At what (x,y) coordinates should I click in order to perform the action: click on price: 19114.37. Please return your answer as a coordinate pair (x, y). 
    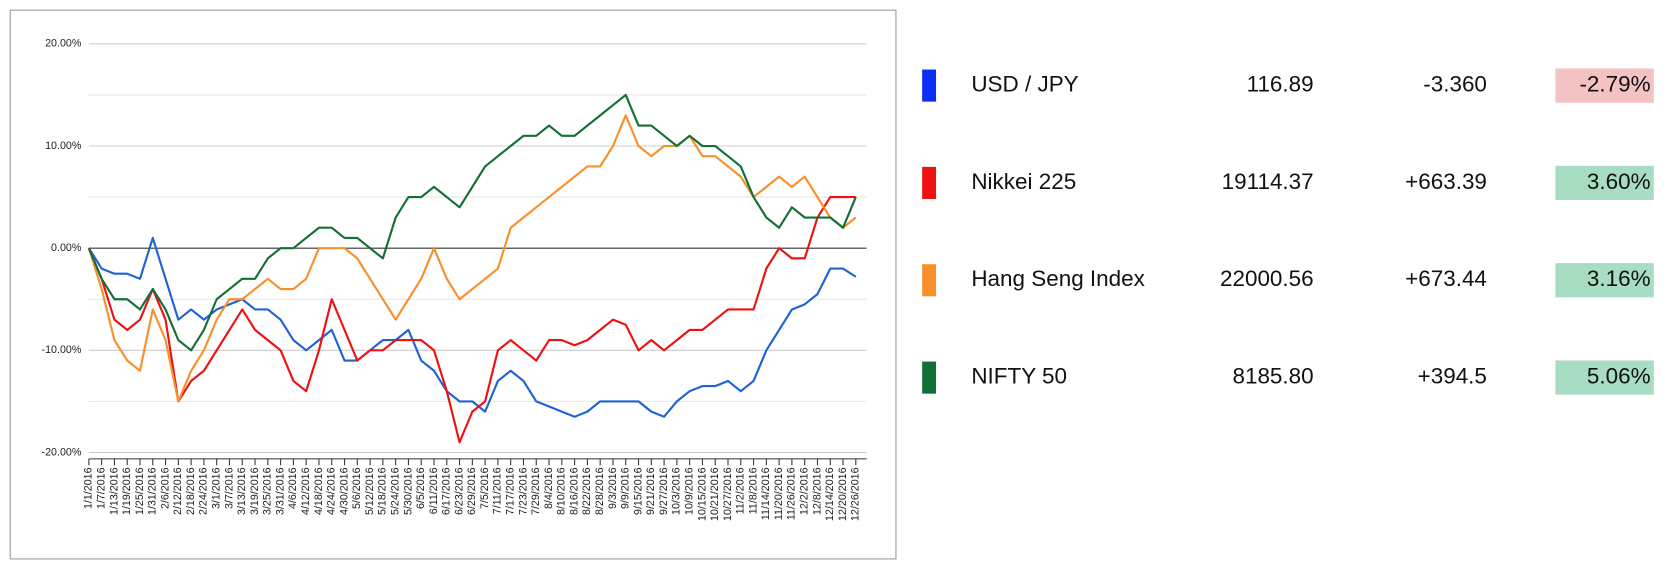
    Looking at the image, I should click on (1268, 181).